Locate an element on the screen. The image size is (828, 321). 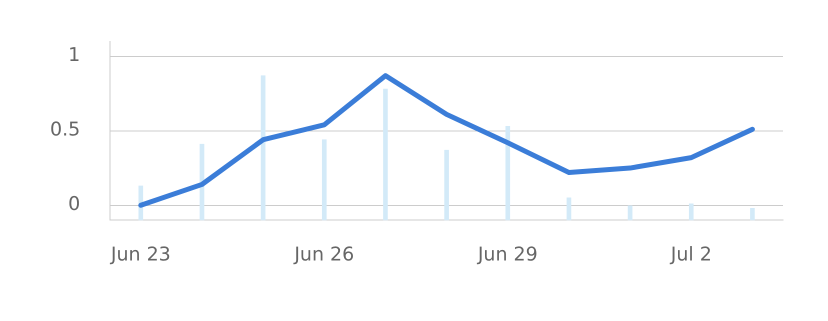
y-tick-label: 1 is located at coordinates (74, 55).